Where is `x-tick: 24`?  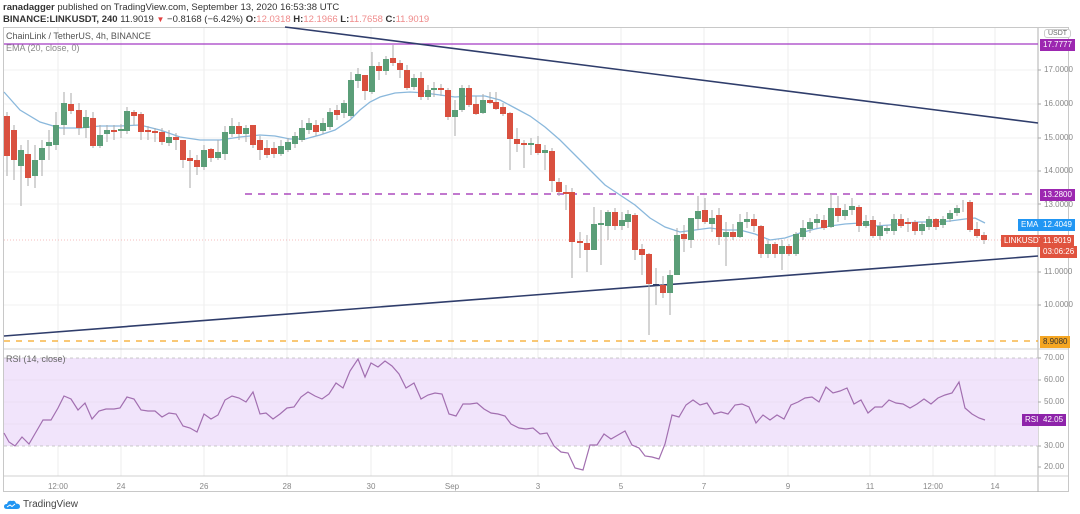
x-tick: 24 is located at coordinates (121, 486).